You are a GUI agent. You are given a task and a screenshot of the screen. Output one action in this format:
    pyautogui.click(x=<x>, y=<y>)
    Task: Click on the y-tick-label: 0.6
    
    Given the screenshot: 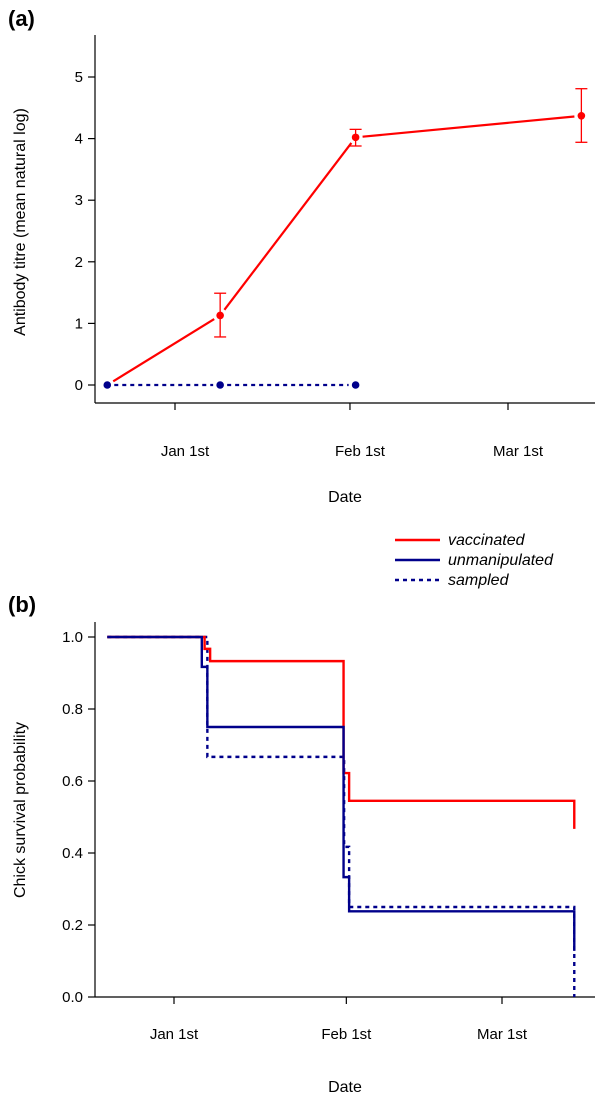 What is the action you would take?
    pyautogui.click(x=72, y=781)
    